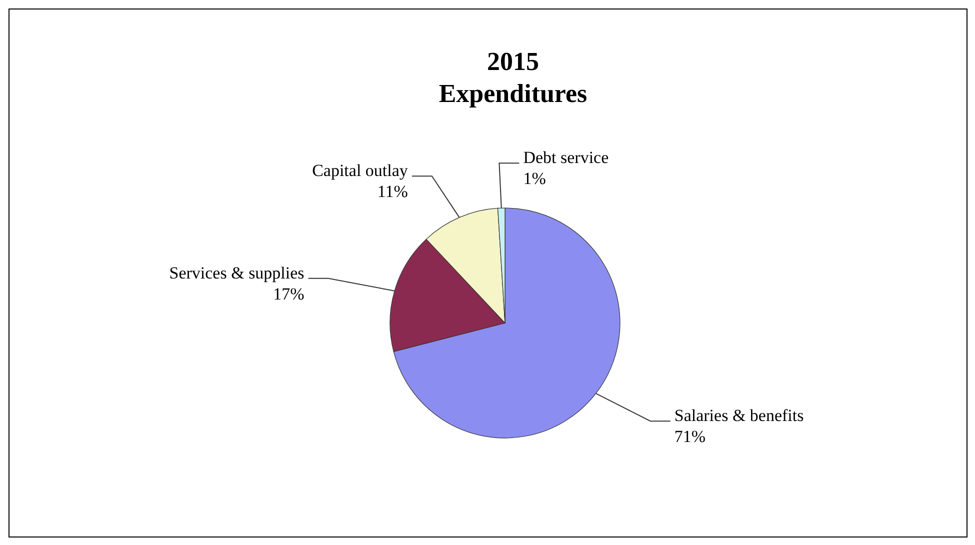 The image size is (975, 545). What do you see at coordinates (288, 294) in the screenshot?
I see `data-label: 17%` at bounding box center [288, 294].